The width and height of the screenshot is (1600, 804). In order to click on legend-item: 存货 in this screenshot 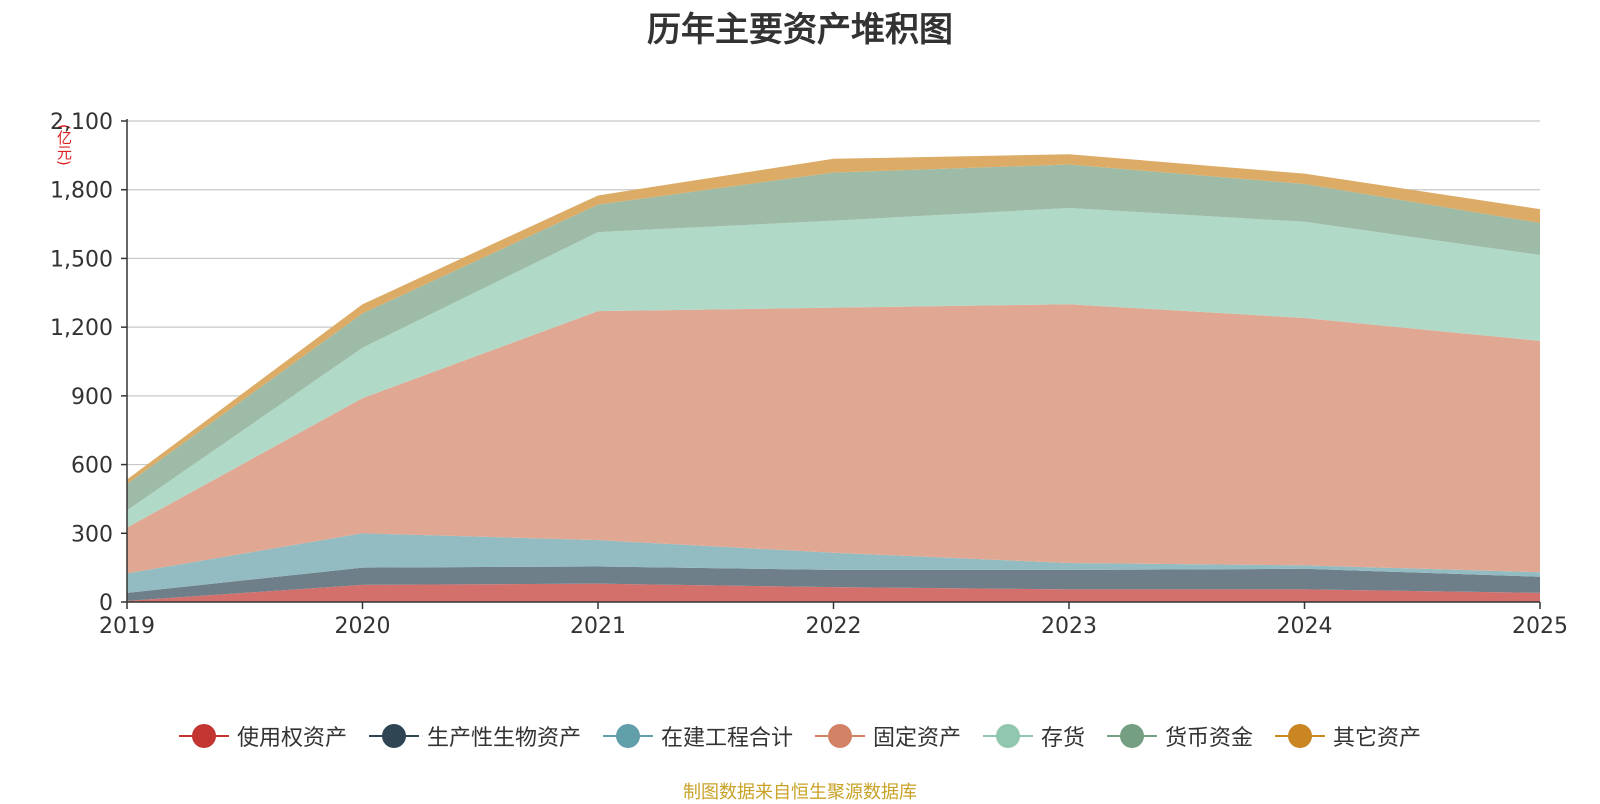, I will do `click(1034, 736)`.